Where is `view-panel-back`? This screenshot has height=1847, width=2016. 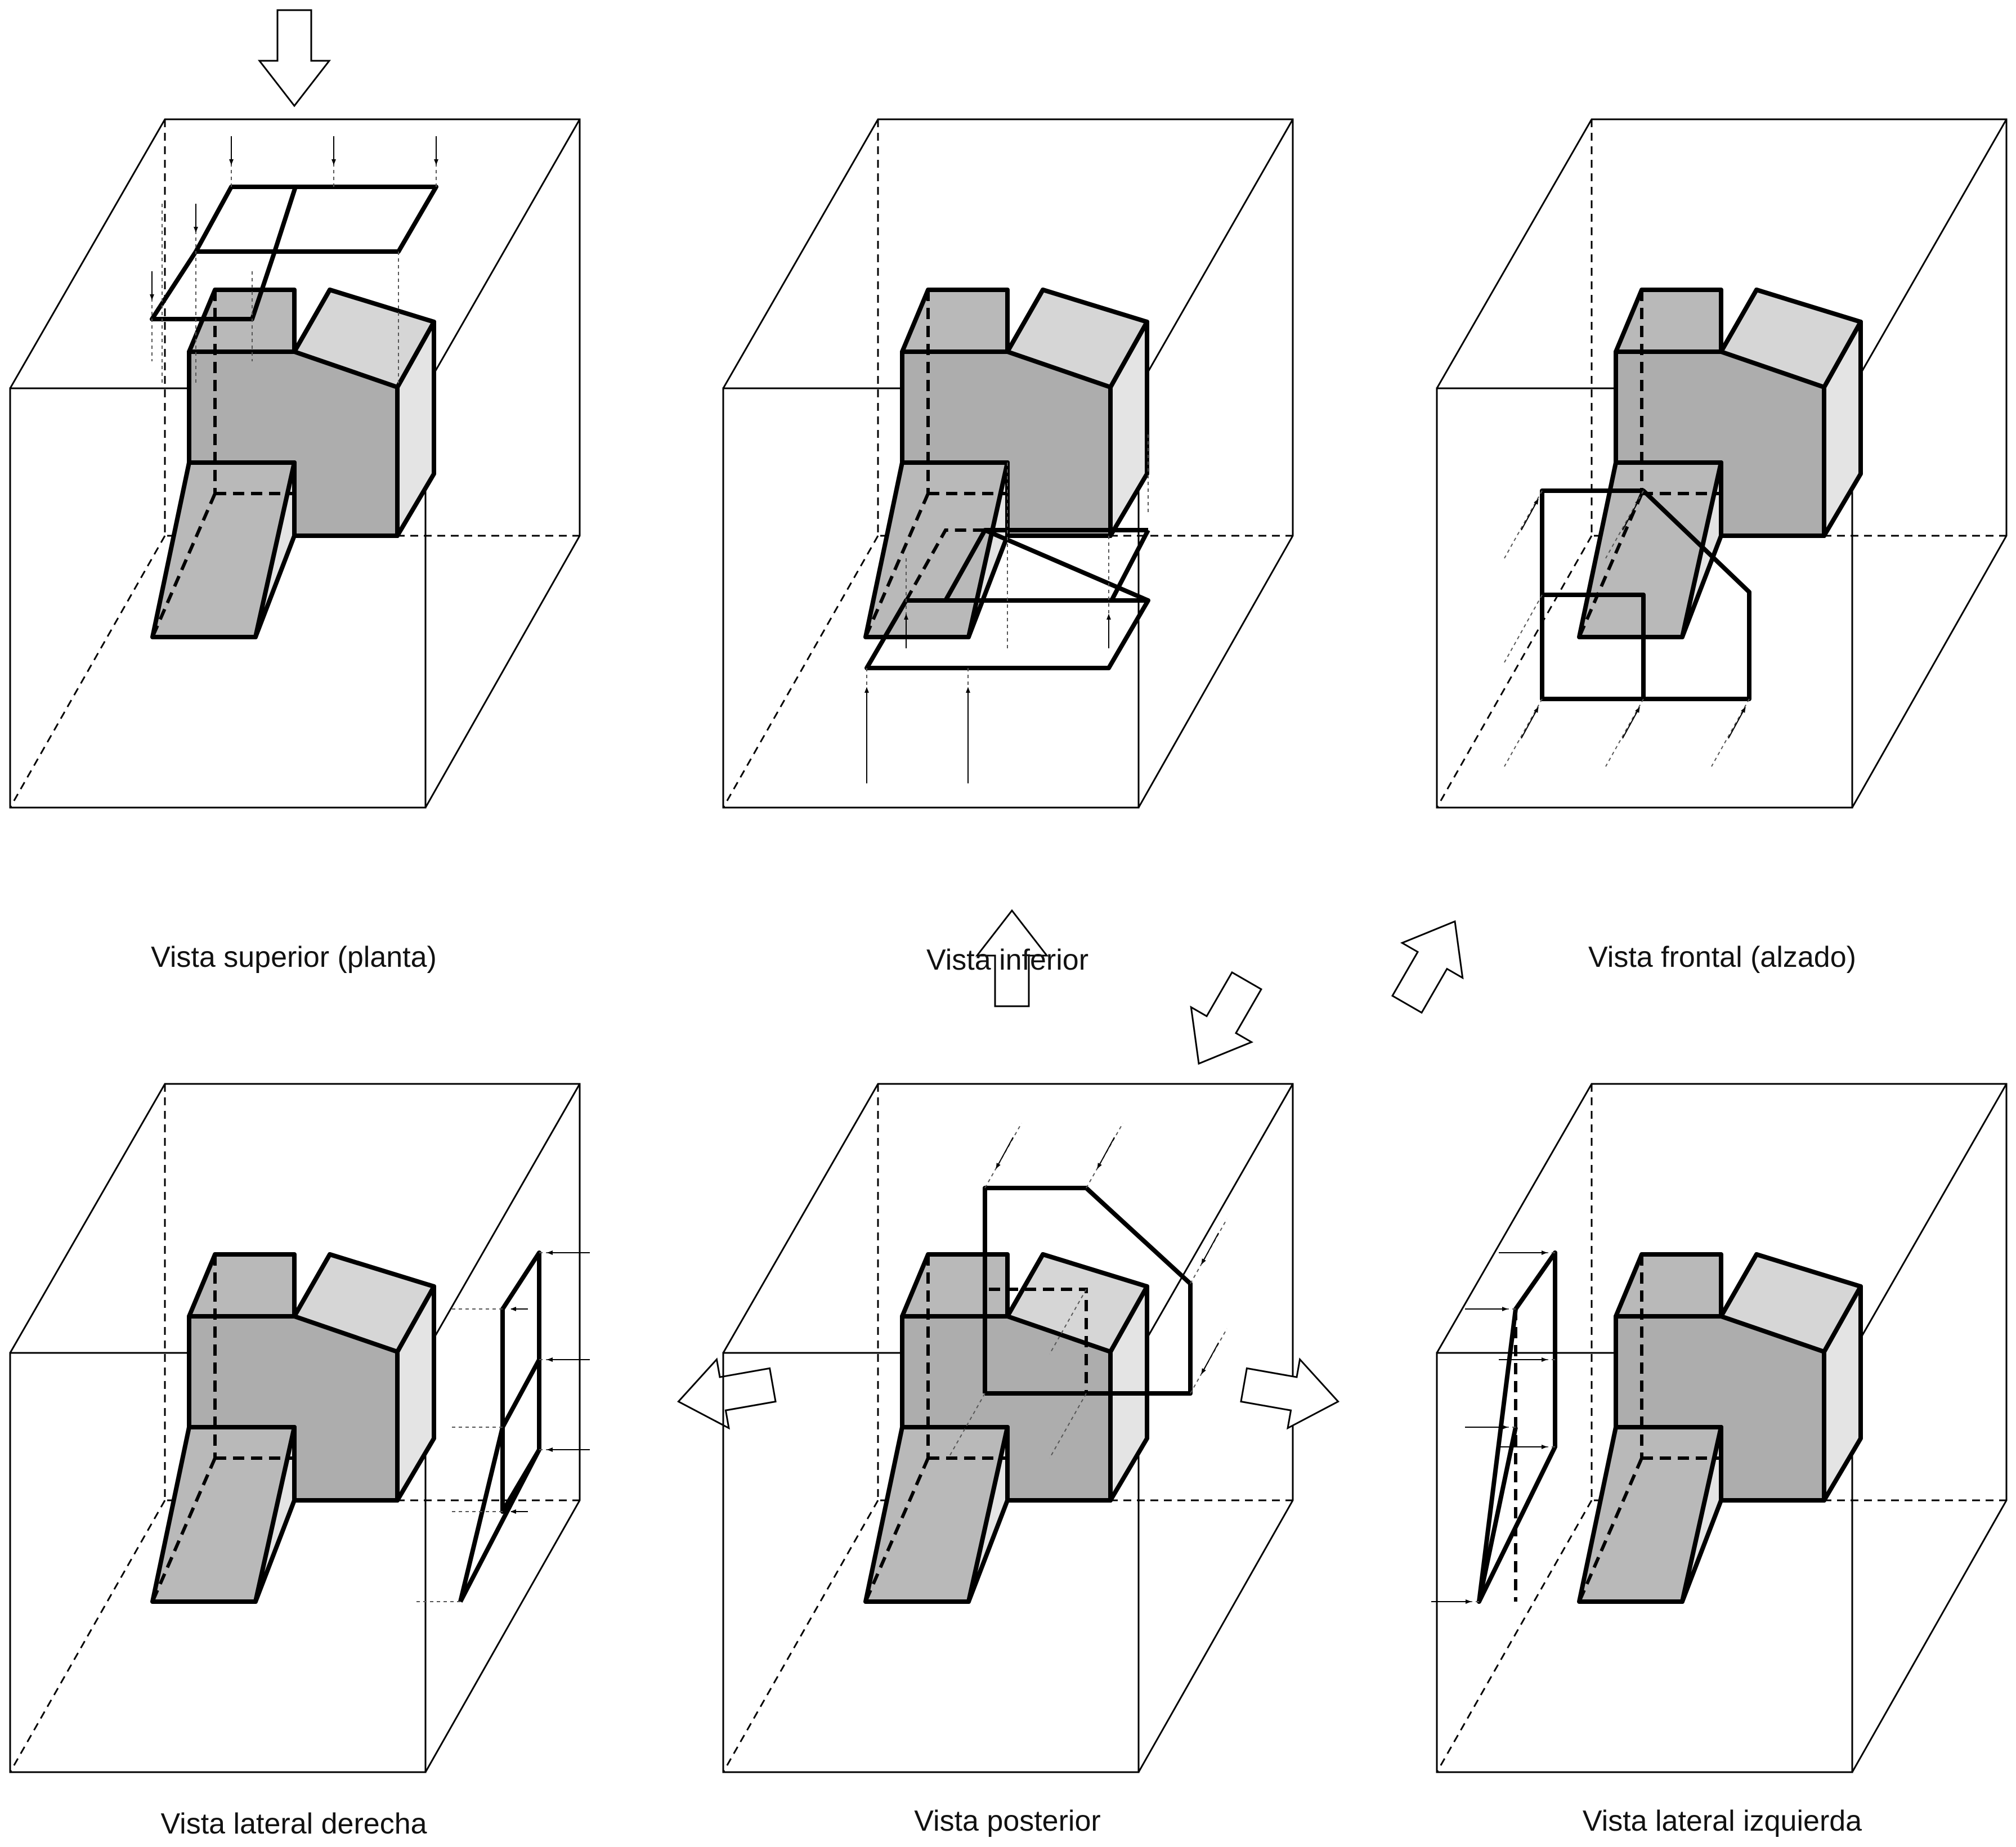 view-panel-back is located at coordinates (1008, 1428).